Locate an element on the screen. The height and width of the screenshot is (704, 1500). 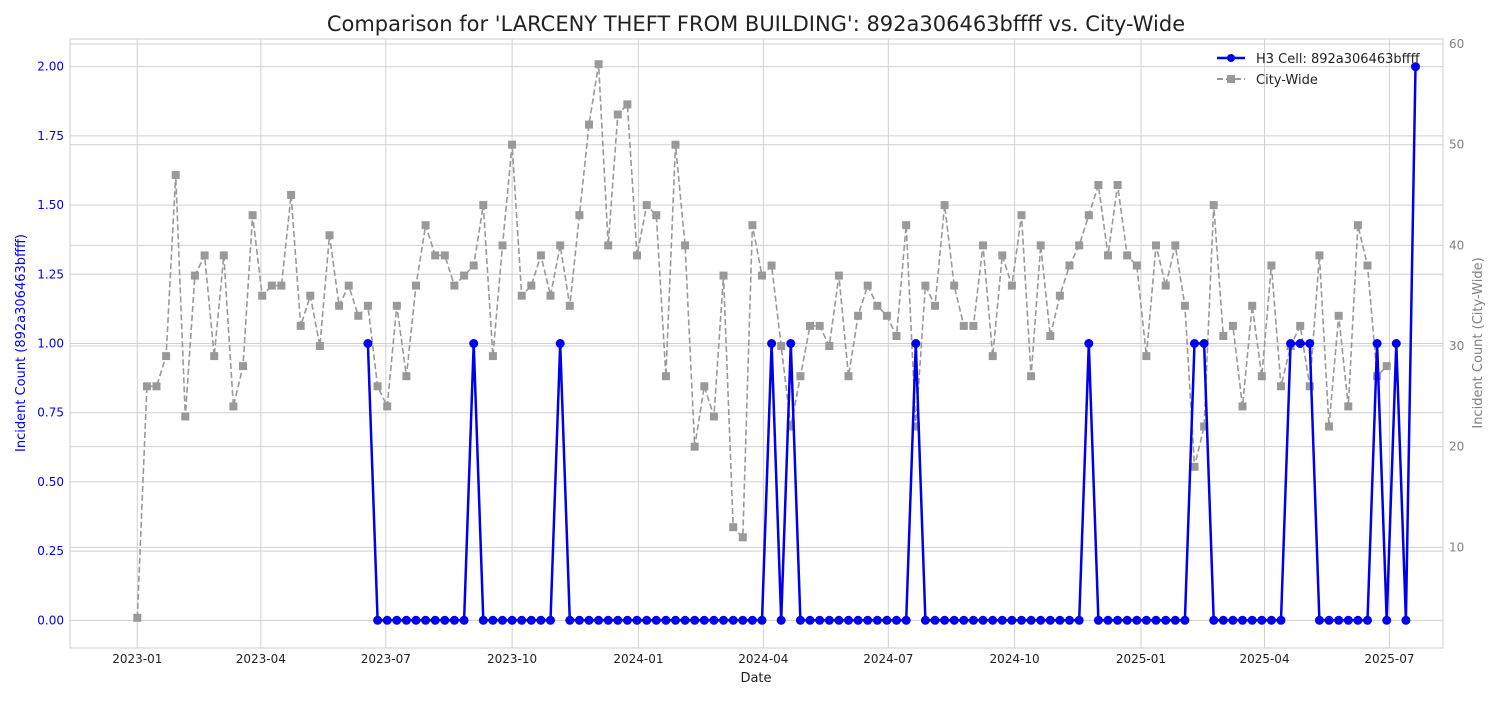
y-axis-right-label: Incident Count (City-Wide) is located at coordinates (1478, 342).